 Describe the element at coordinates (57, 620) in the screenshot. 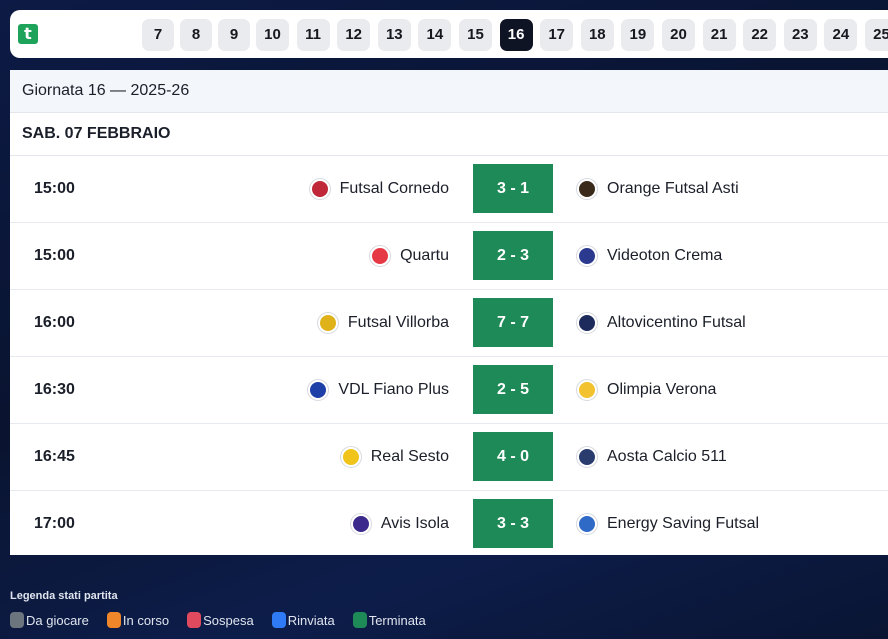

I see `legend-label: Da giocare` at that location.